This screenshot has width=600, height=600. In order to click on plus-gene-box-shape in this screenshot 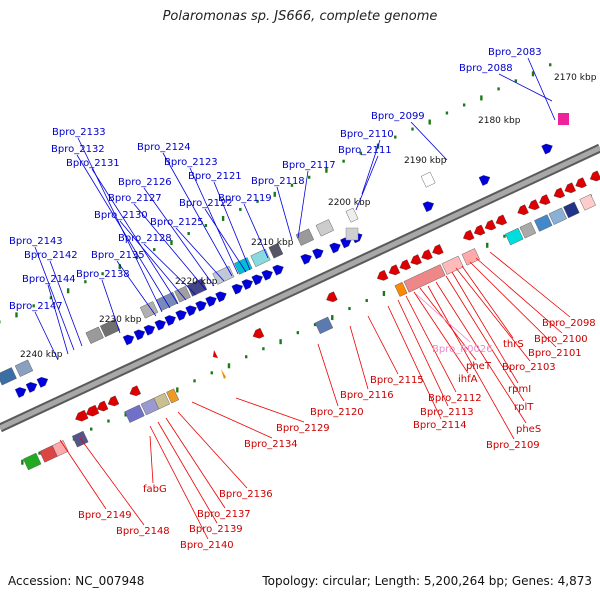, I will do `click(276, 250)`.